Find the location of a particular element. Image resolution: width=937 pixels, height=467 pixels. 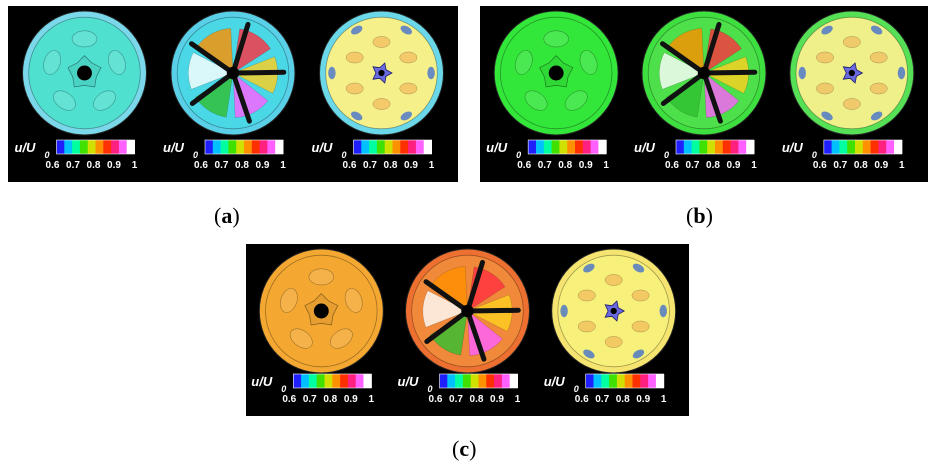

caption-c: (c) is located at coordinates (464, 448).